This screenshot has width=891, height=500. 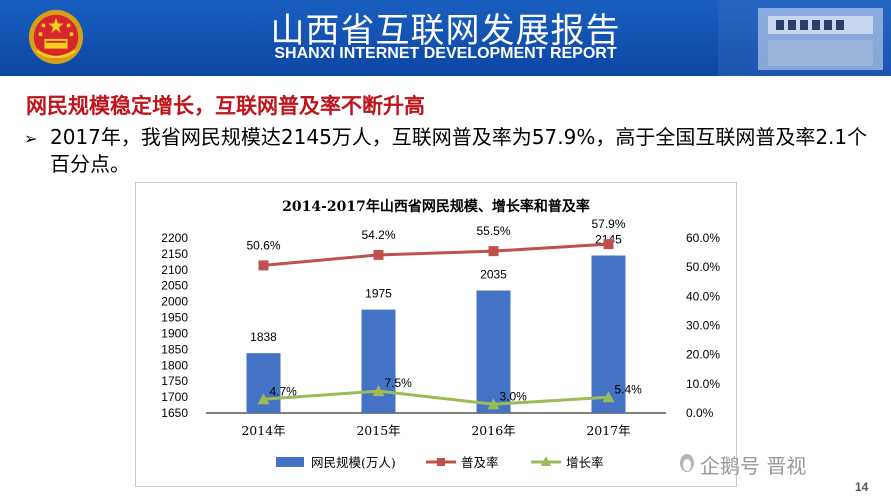 What do you see at coordinates (174, 238) in the screenshot?
I see `y-left-tick-label: 2200` at bounding box center [174, 238].